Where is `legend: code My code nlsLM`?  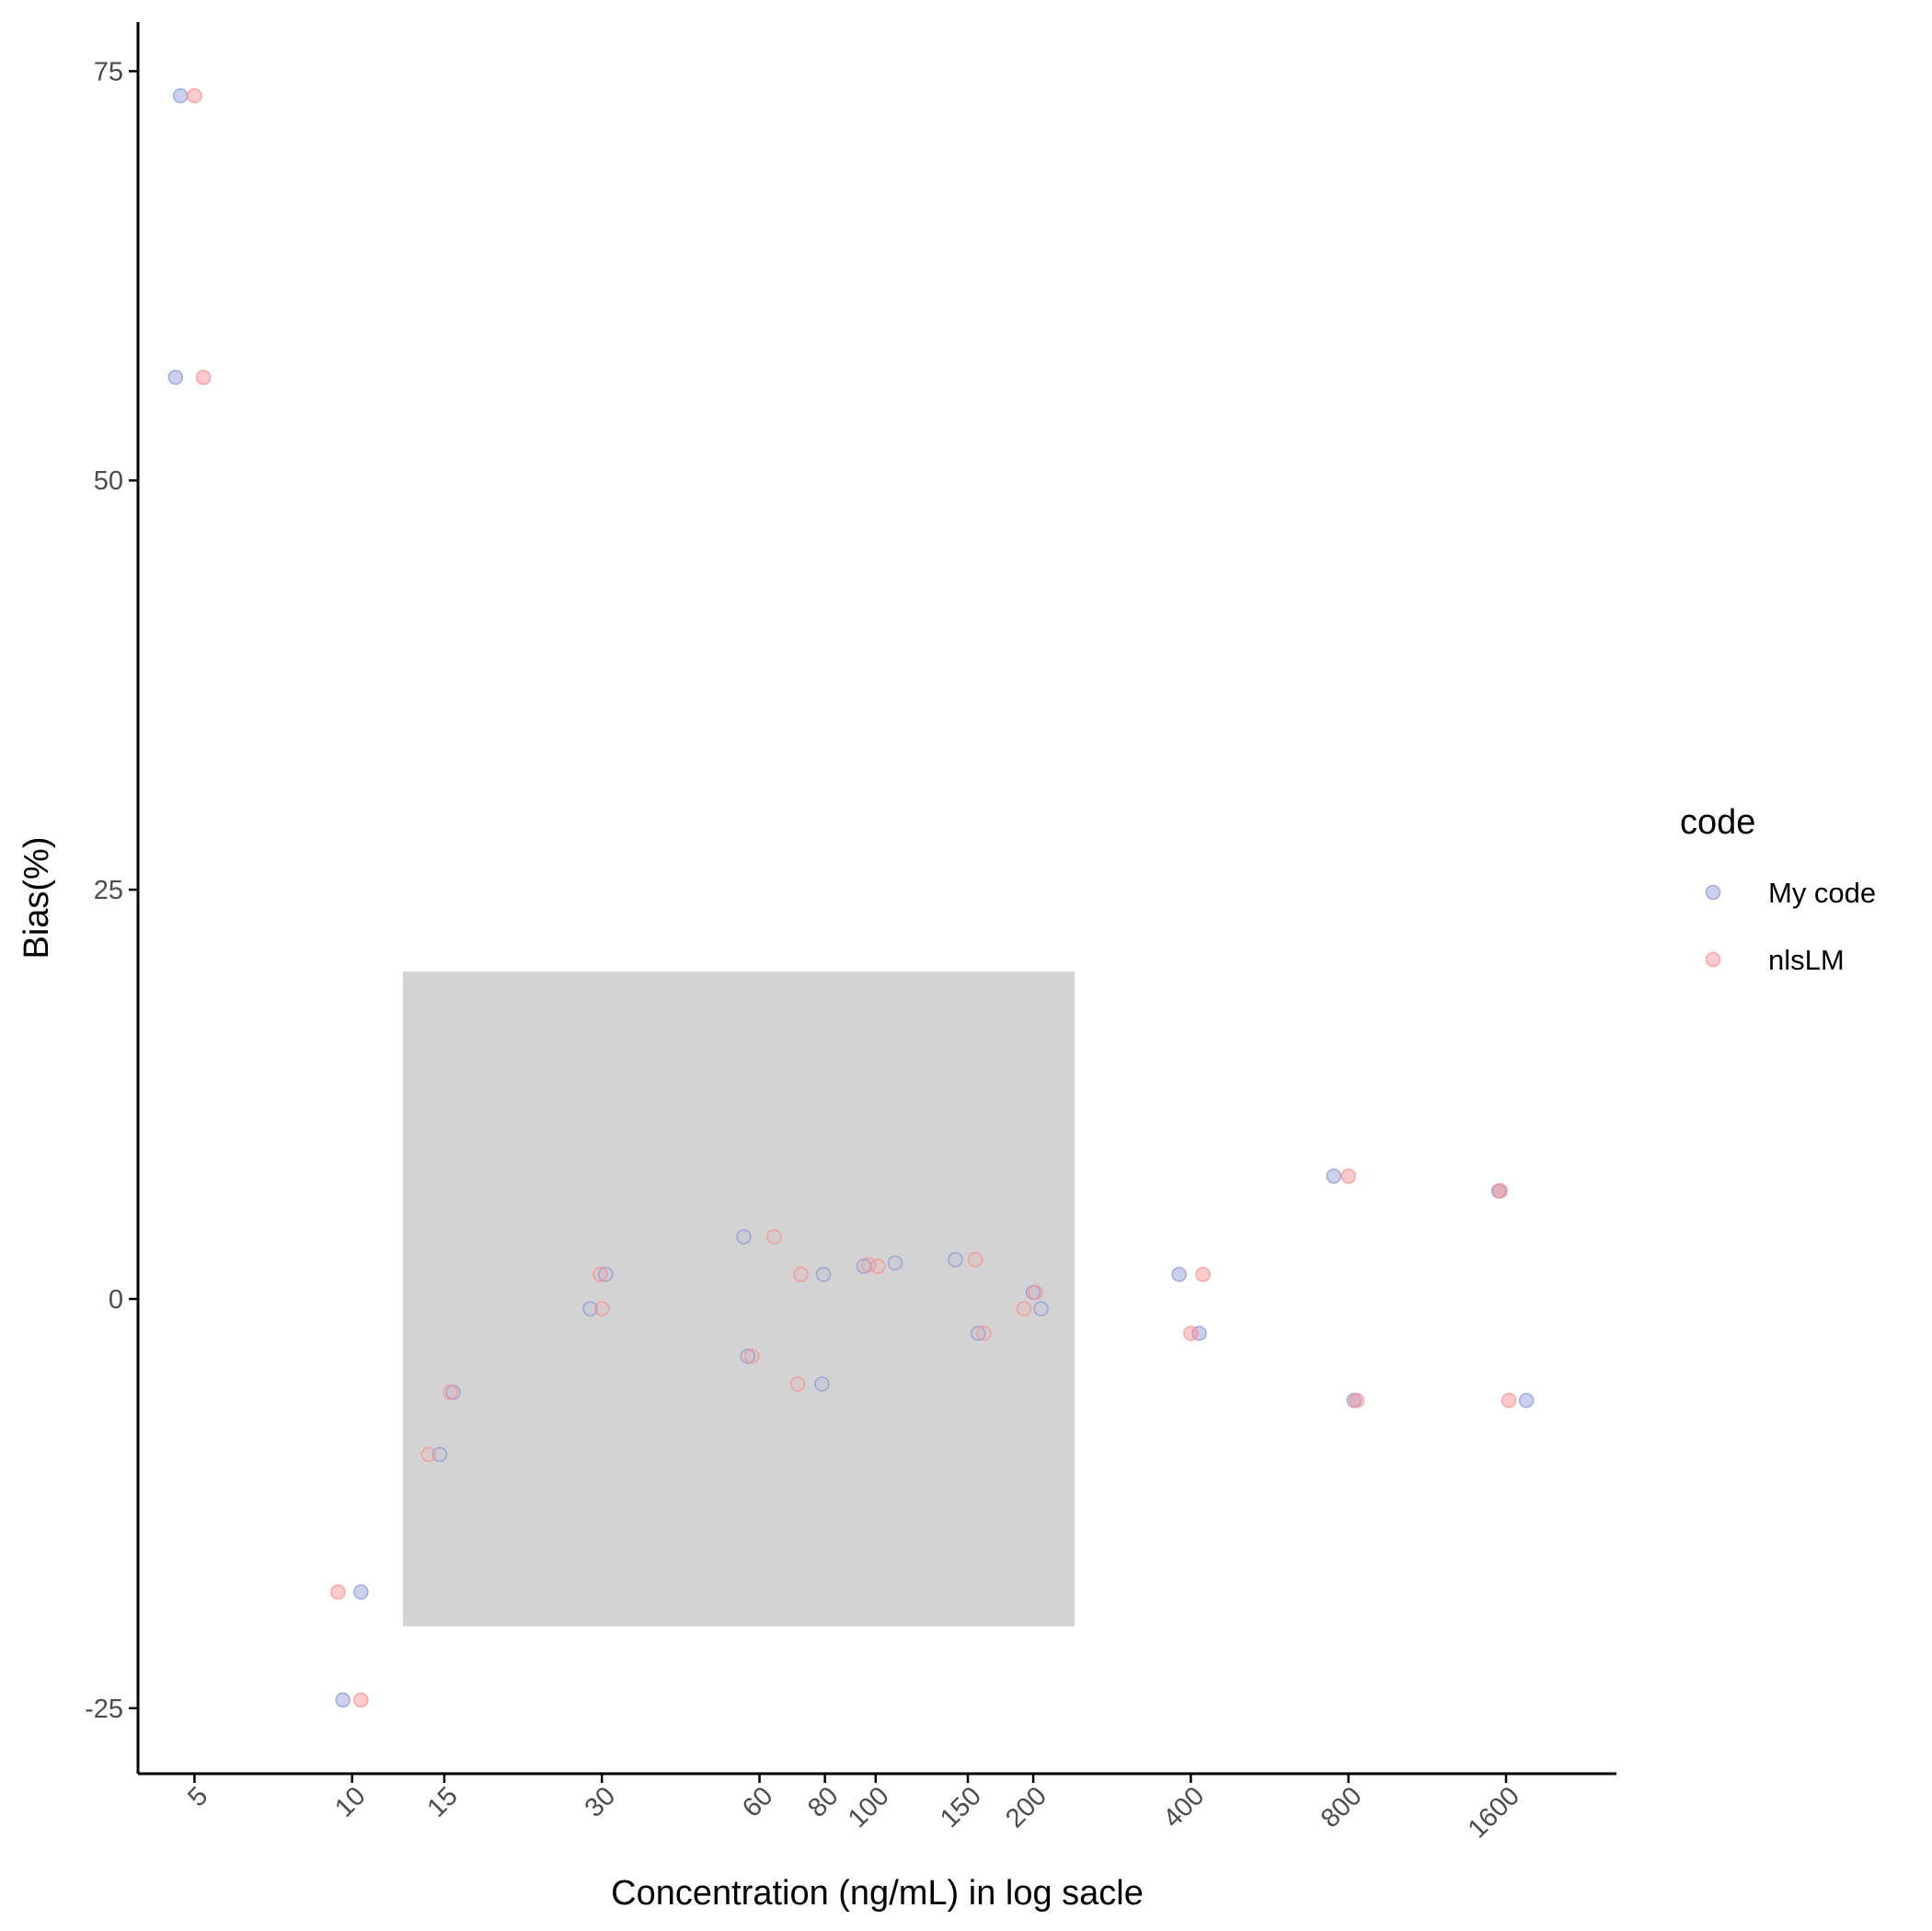 legend: code My code nlsLM is located at coordinates (1778, 890).